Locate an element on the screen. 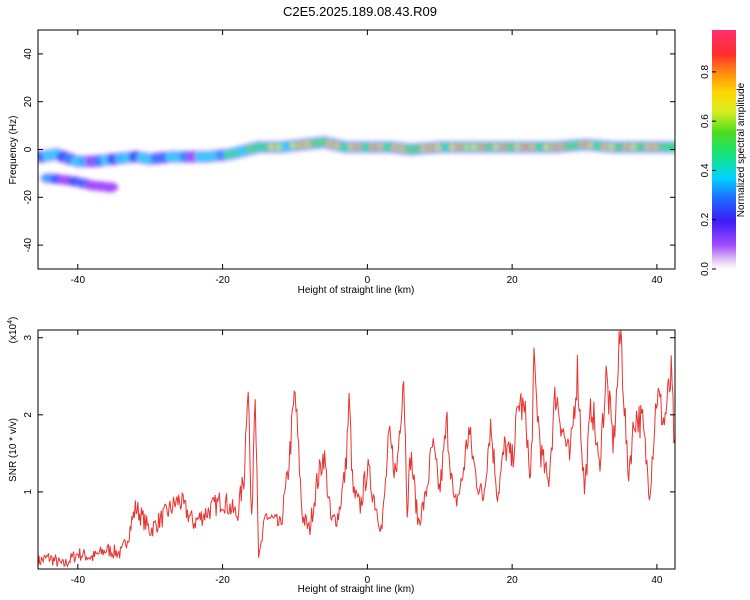 The width and height of the screenshot is (750, 600). snr-x-tick-label: -40 is located at coordinates (78, 580).